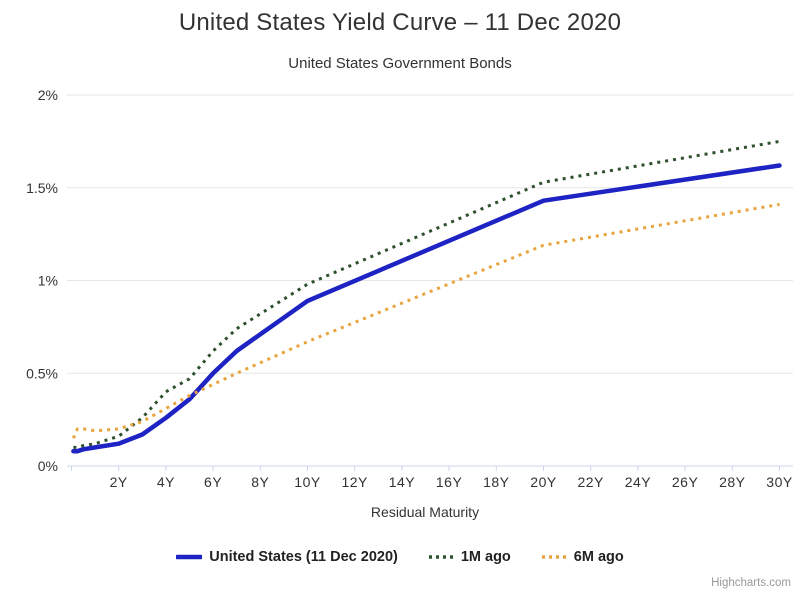  What do you see at coordinates (543, 482) in the screenshot?
I see `x-axis-tick-label: 20Y` at bounding box center [543, 482].